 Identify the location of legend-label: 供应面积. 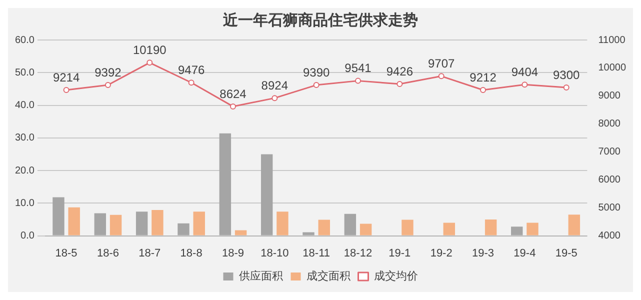
(260, 276).